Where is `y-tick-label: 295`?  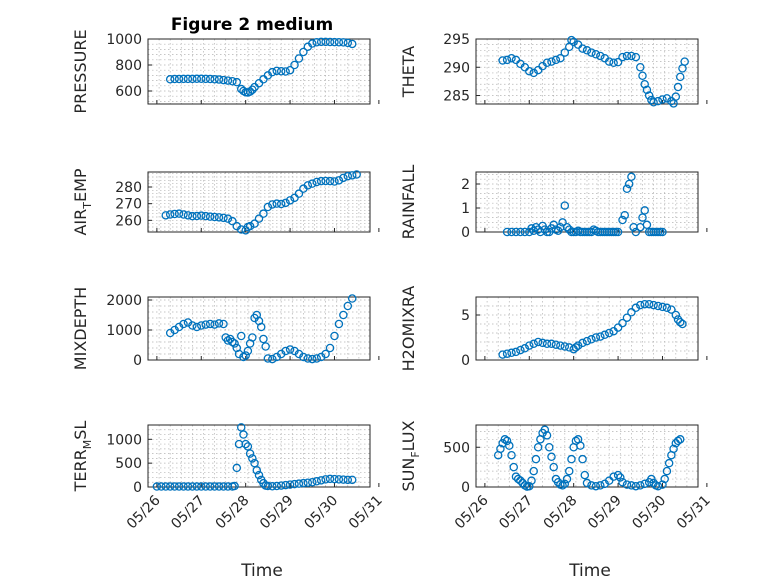 y-tick-label: 295 is located at coordinates (456, 40).